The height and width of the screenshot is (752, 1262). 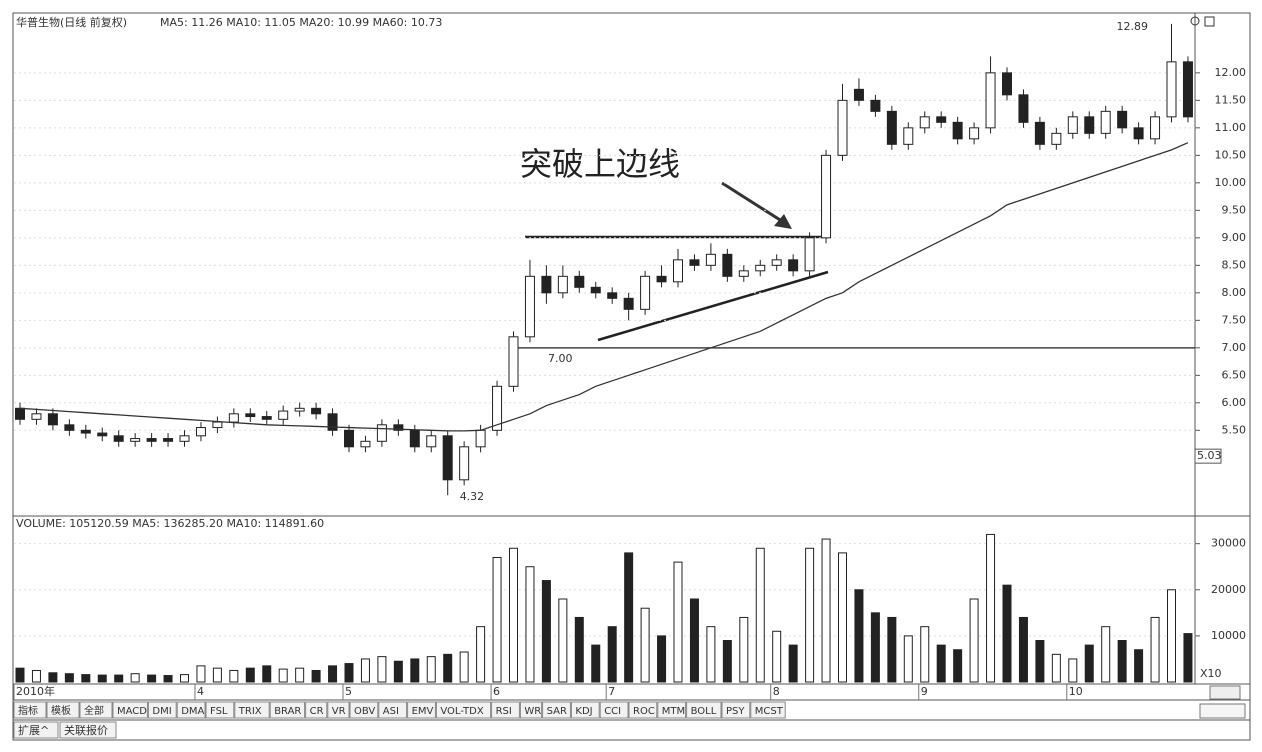 I want to click on x-tick-label: 9, so click(x=924, y=691).